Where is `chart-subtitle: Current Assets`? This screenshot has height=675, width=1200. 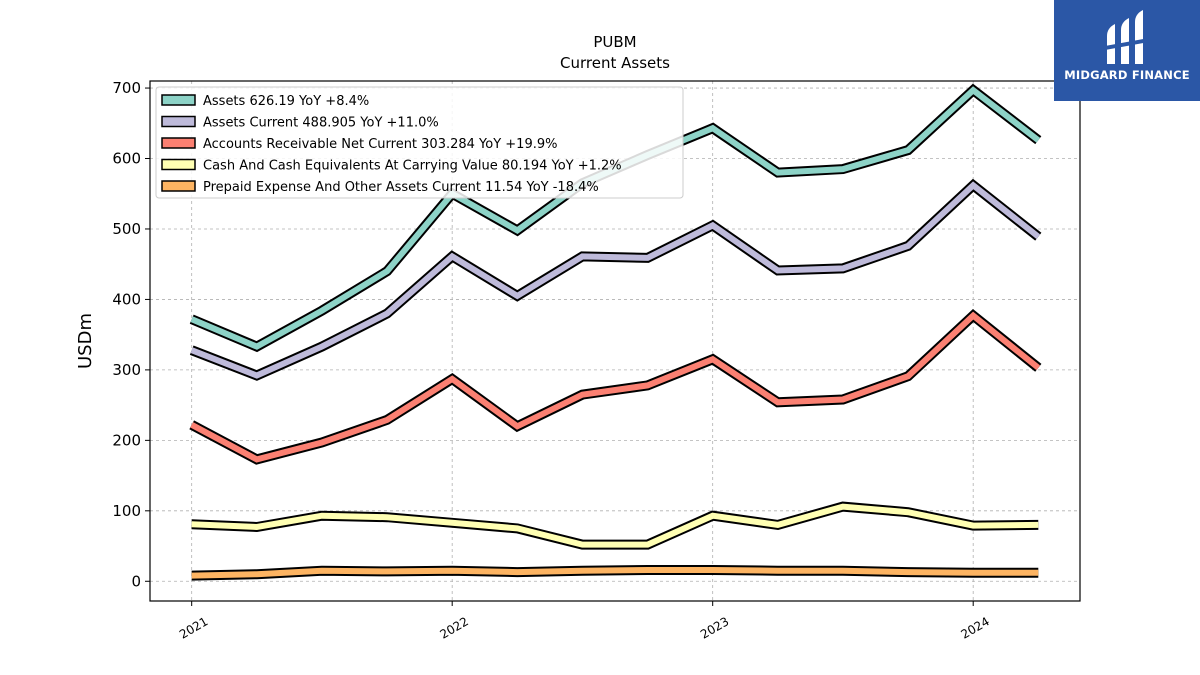 chart-subtitle: Current Assets is located at coordinates (615, 63).